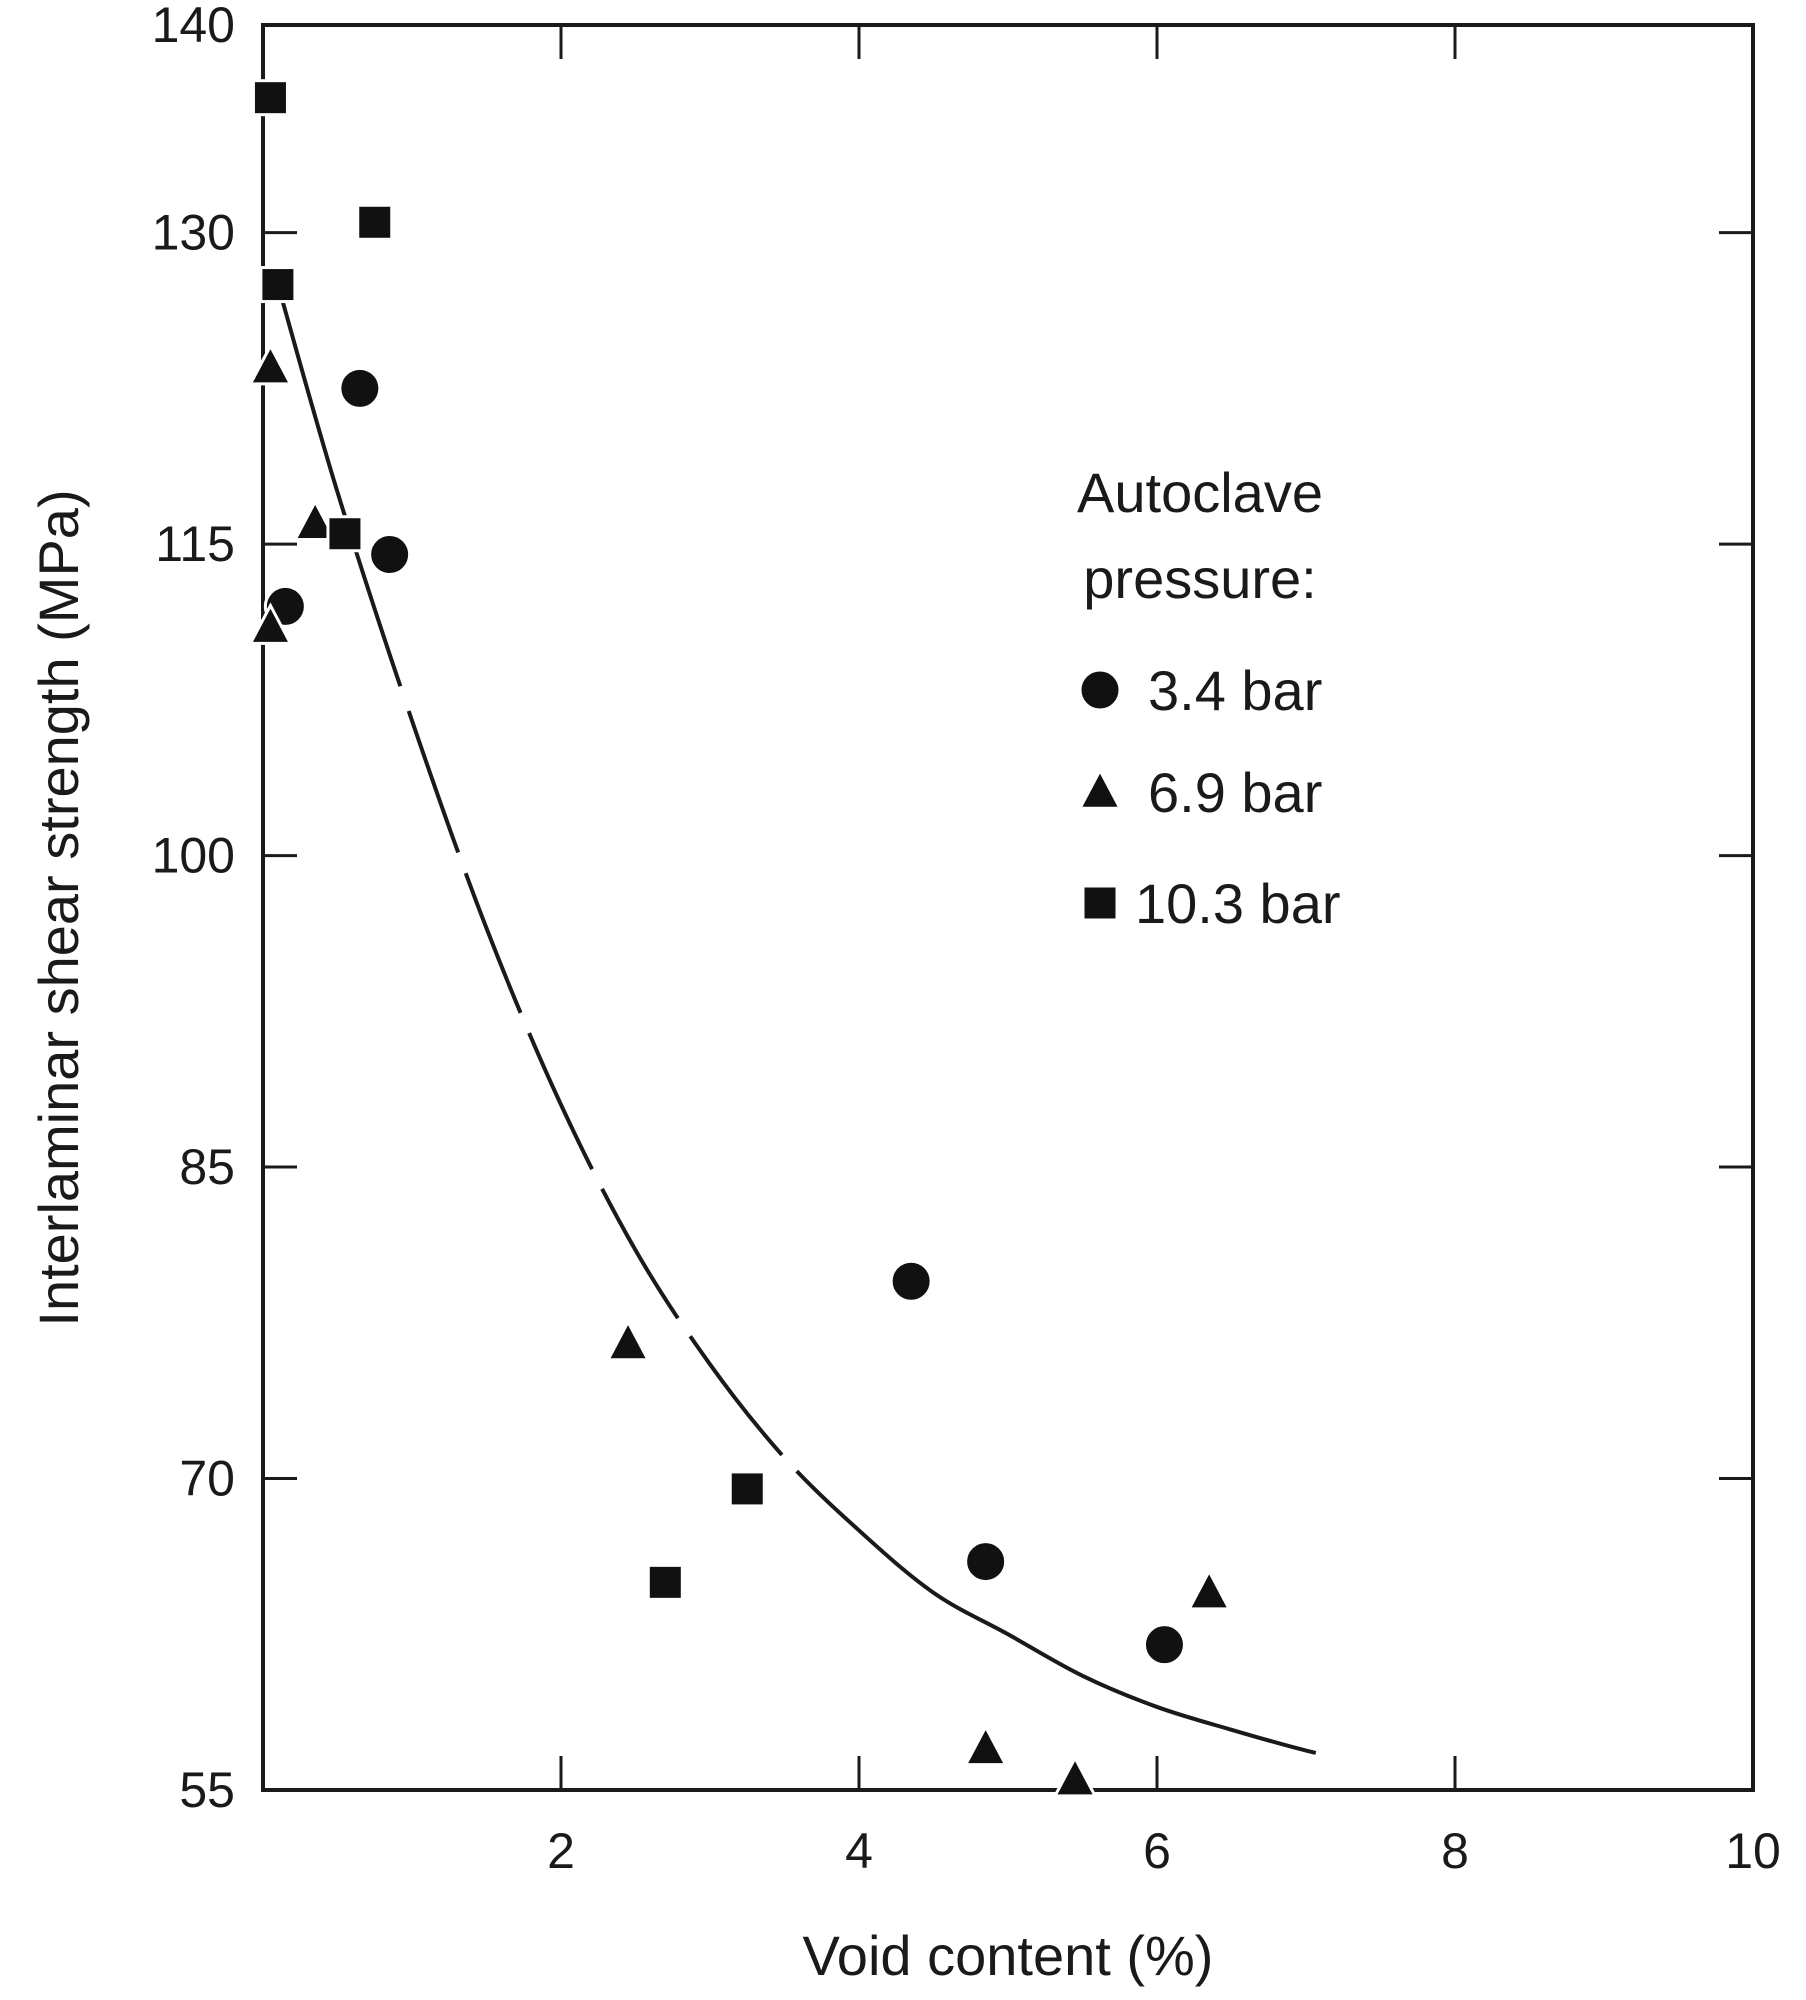 The height and width of the screenshot is (2000, 1806). Describe the element at coordinates (1100, 788) in the screenshot. I see `legend-triangle-marker` at that location.